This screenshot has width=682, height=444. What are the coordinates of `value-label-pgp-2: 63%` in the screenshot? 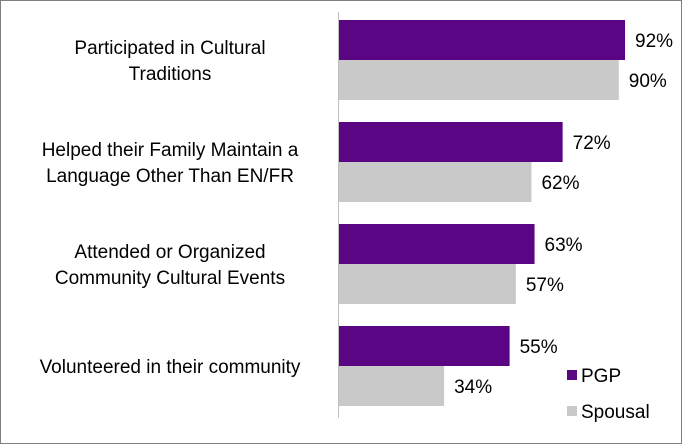 It's located at (564, 245).